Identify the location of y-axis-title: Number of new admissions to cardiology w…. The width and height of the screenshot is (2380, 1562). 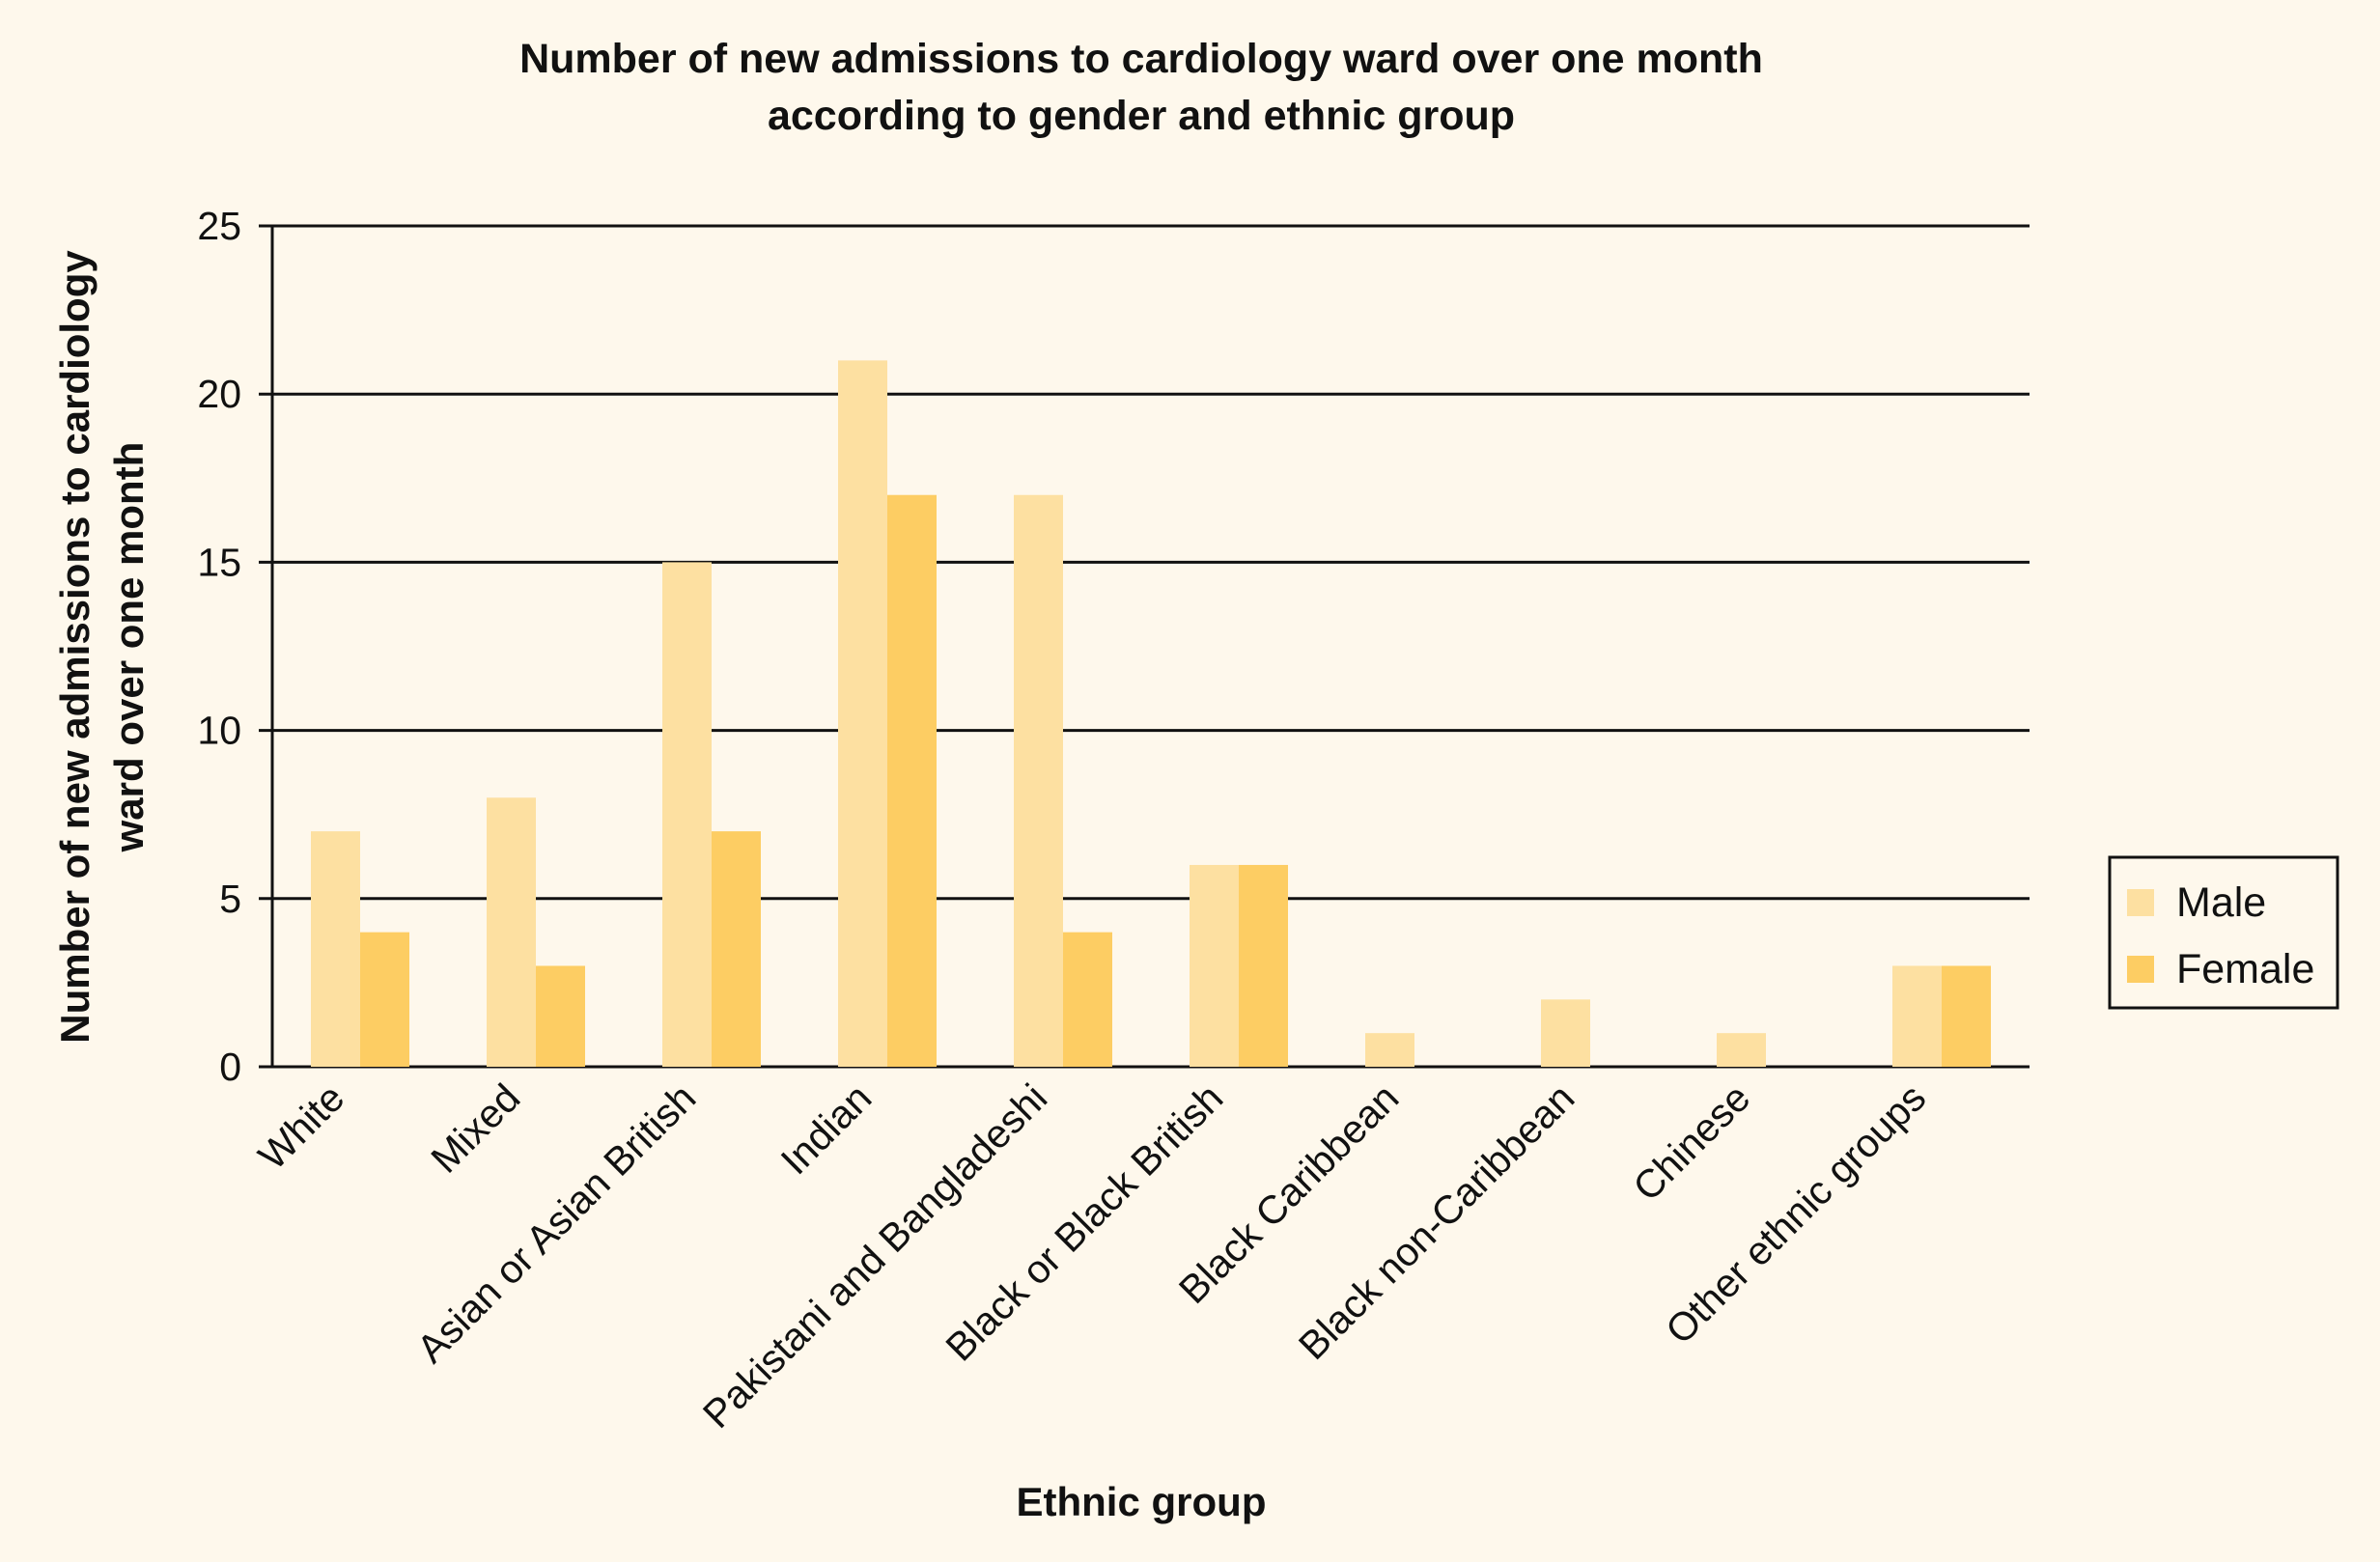
(102, 647).